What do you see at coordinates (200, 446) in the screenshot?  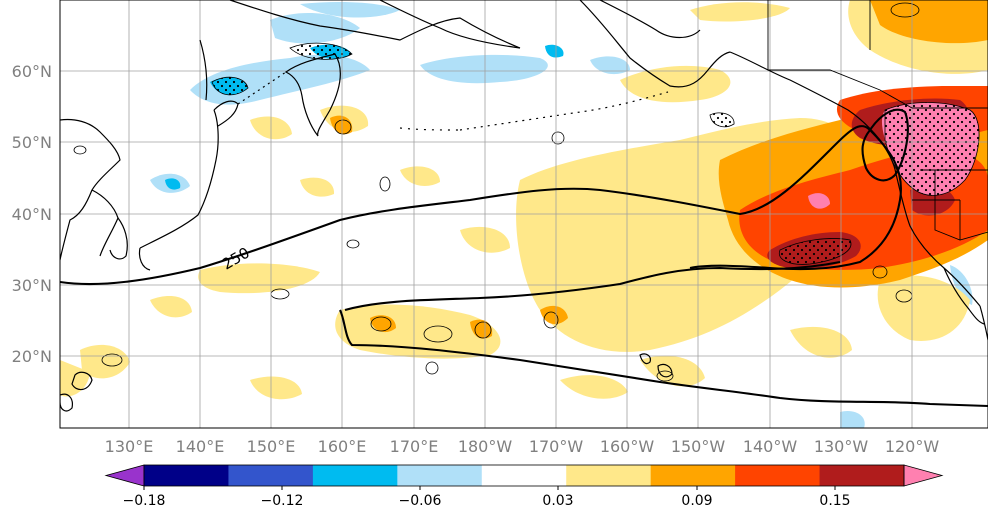 I see `lon-label-140e: 140°E` at bounding box center [200, 446].